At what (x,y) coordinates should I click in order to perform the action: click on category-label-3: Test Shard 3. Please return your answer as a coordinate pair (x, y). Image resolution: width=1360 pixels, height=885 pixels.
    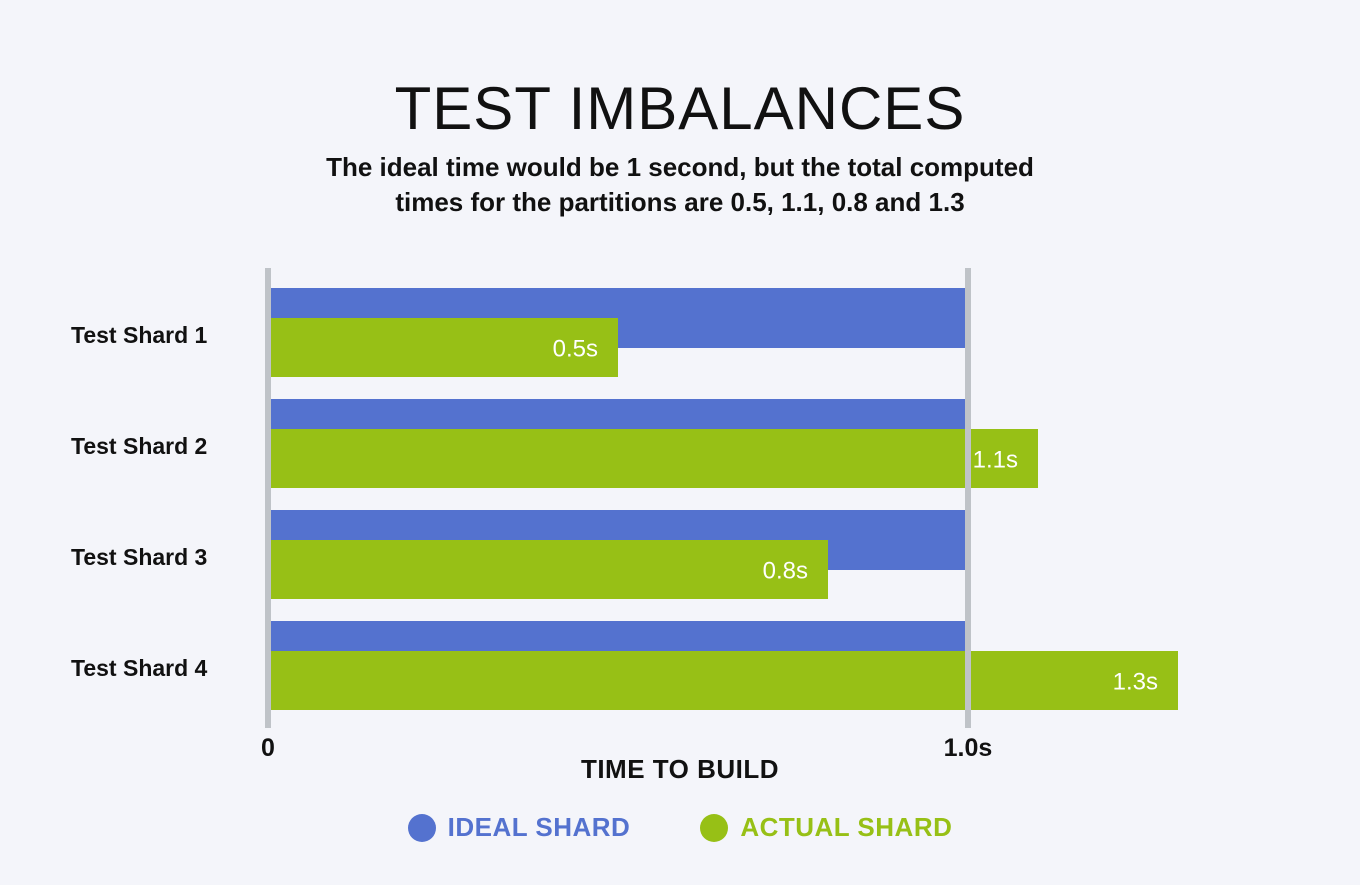
    Looking at the image, I should click on (139, 557).